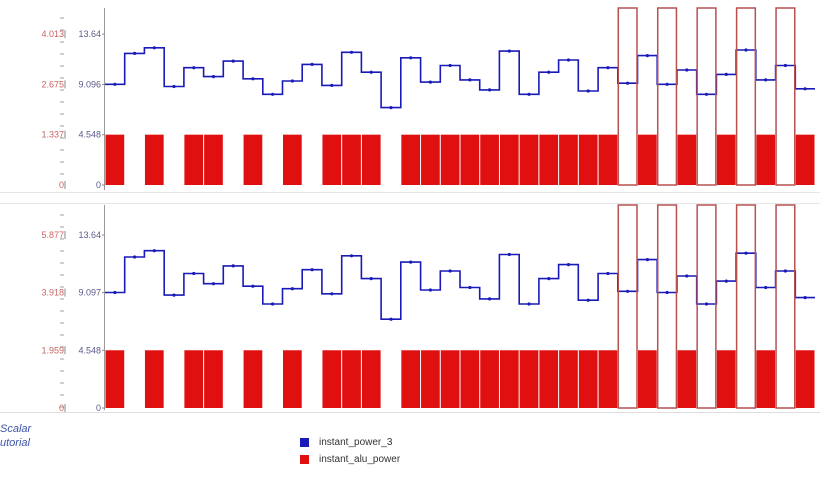 This screenshot has height=483, width=820. I want to click on top-y-tick-label-right: 13.64, so click(89, 34).